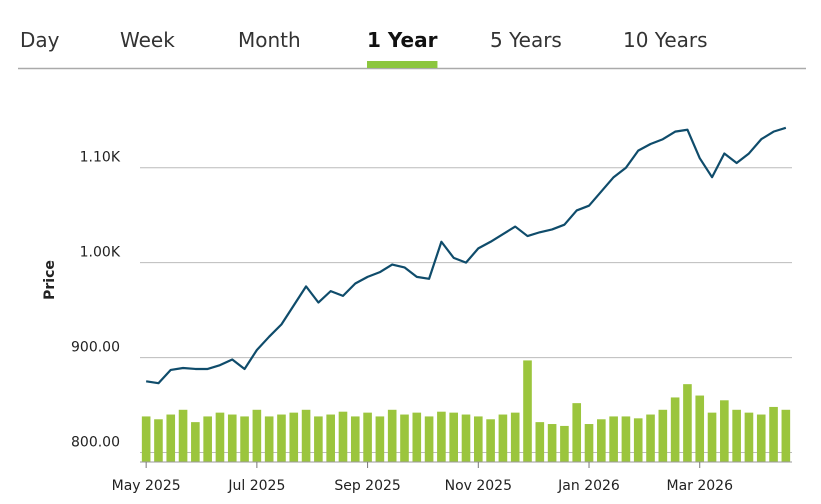  Describe the element at coordinates (699, 486) in the screenshot. I see `x-tick-label: Mar 2026` at that location.